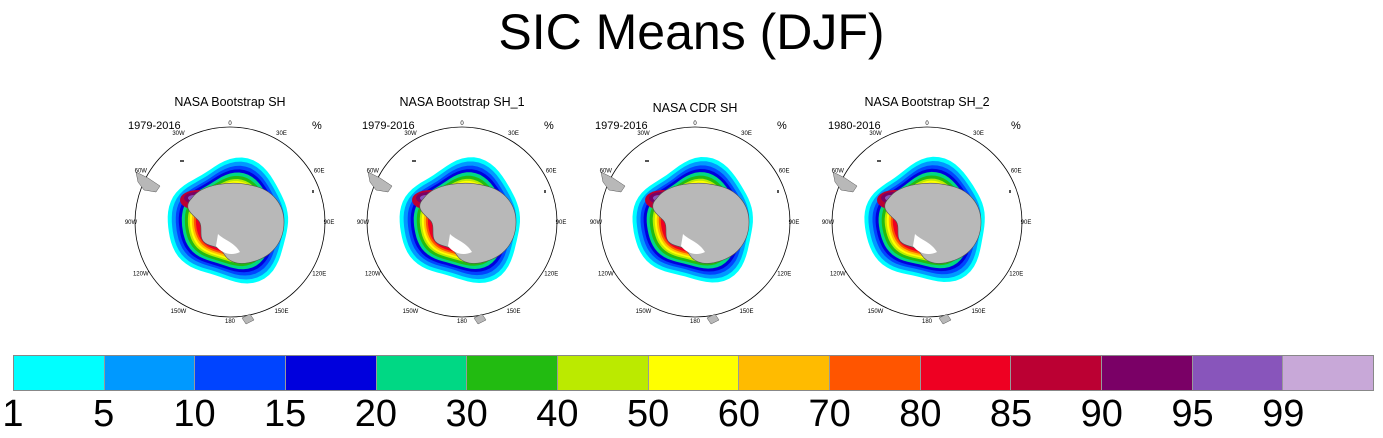 The height and width of the screenshot is (438, 1383). I want to click on panel-title-2: NASA Bootstrap SH_1, so click(462, 102).